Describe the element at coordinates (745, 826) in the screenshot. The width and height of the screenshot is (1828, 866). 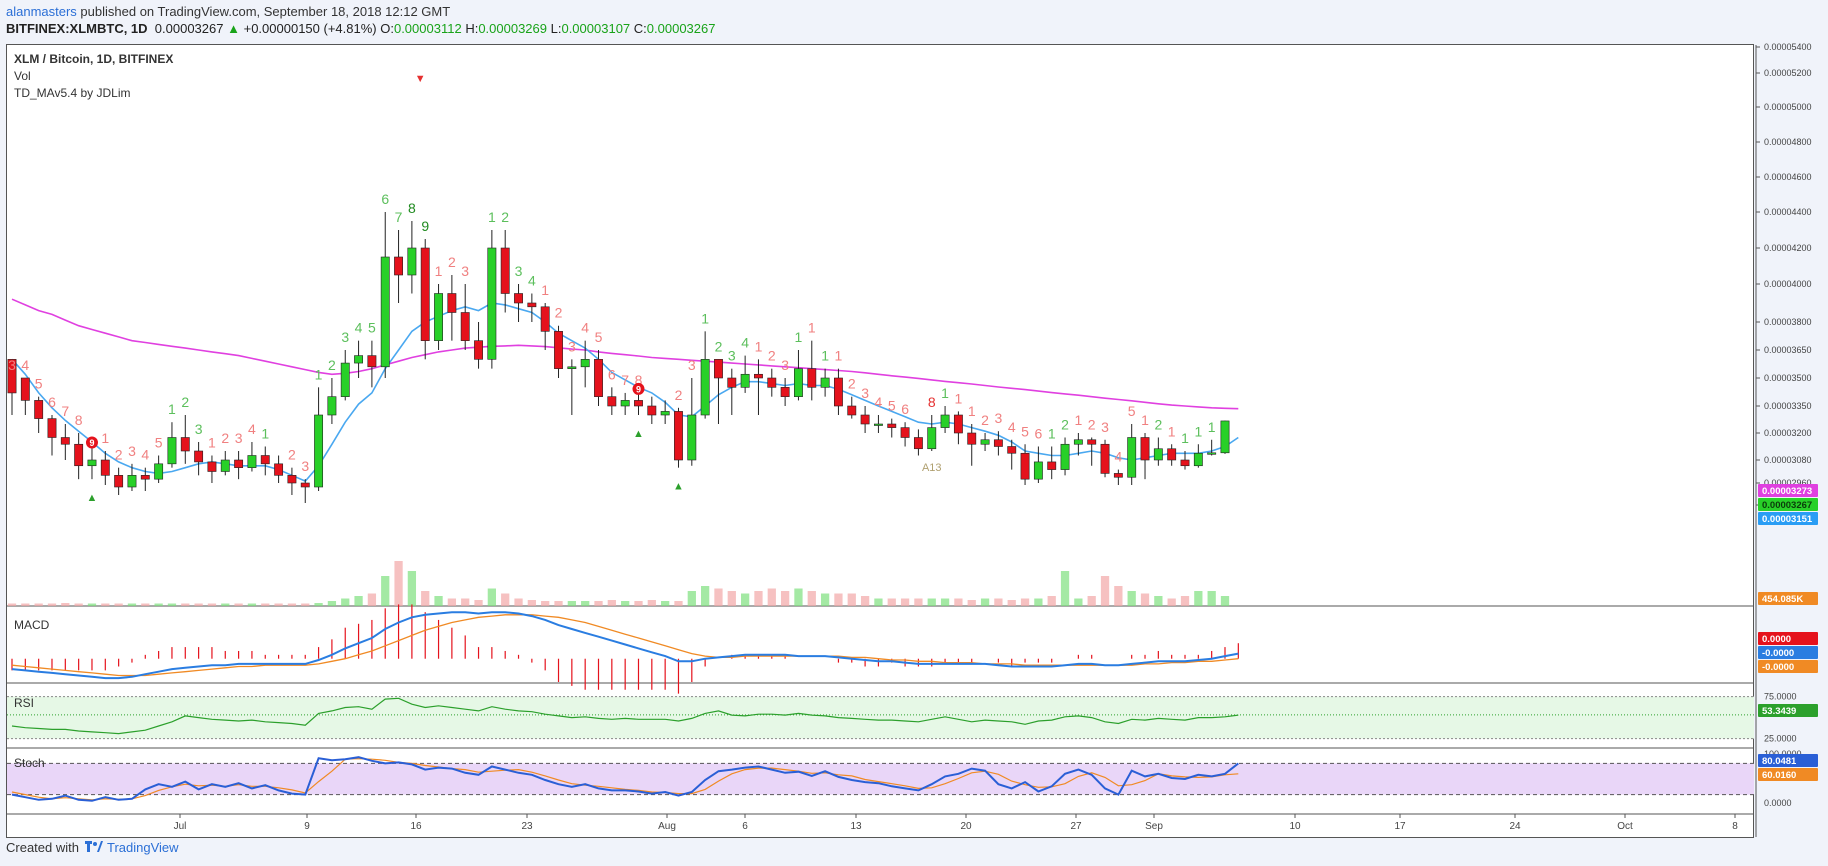
I see `time-tick-label: 6` at that location.